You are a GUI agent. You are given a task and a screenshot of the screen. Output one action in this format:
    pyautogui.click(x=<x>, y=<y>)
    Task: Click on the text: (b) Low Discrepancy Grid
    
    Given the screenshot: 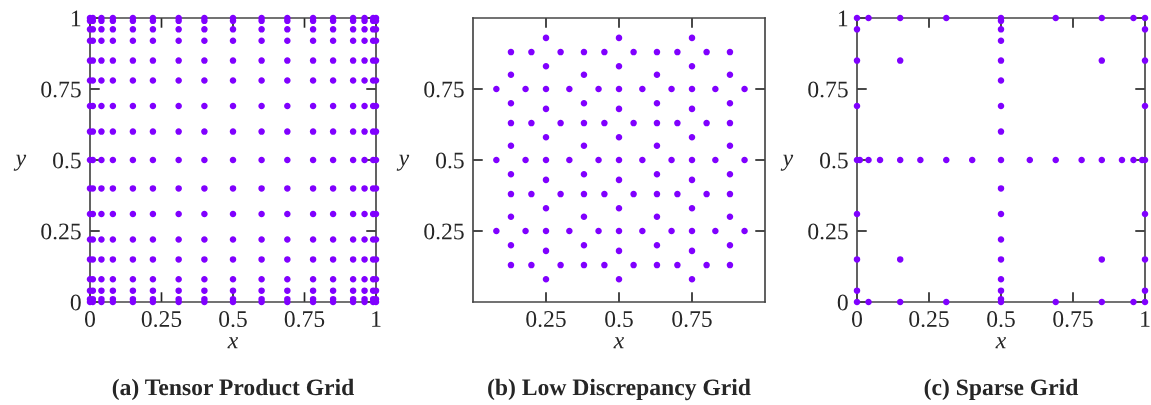 What is the action you would take?
    pyautogui.click(x=619, y=389)
    